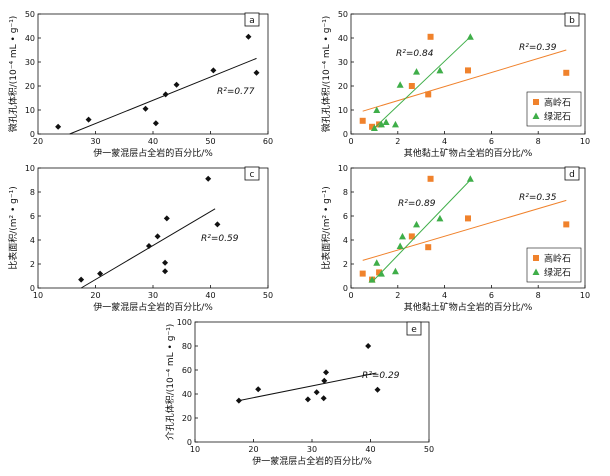 Image resolution: width=610 pixels, height=476 pixels. I want to click on series-data: R²=0.77, so click(157, 84).